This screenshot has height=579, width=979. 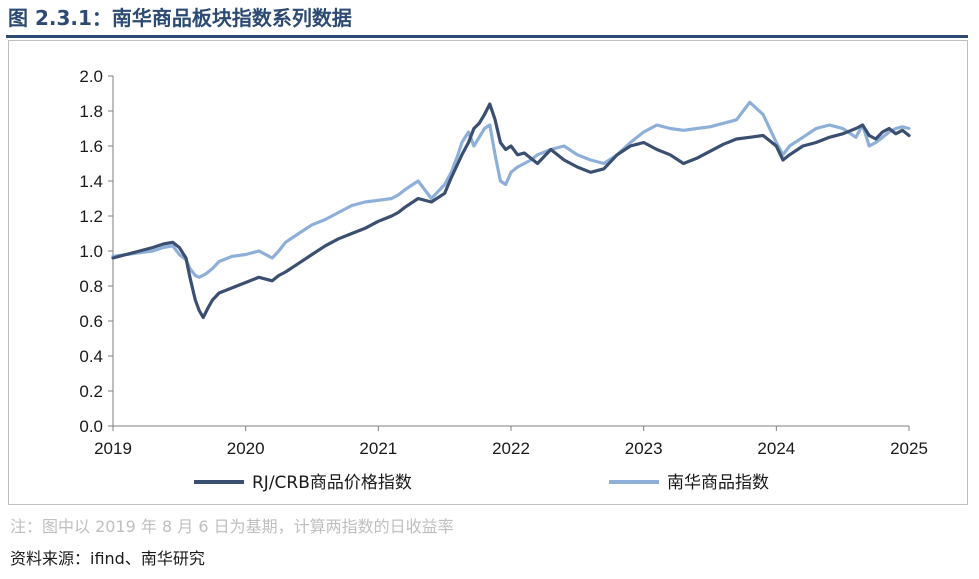 What do you see at coordinates (91, 356) in the screenshot?
I see `y-tick-label: 0.4` at bounding box center [91, 356].